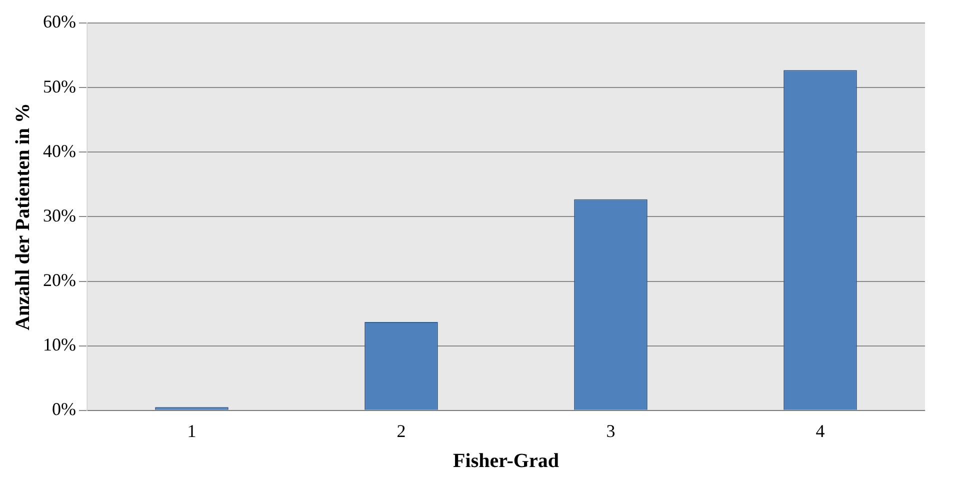 This screenshot has width=953, height=489. Describe the element at coordinates (59, 86) in the screenshot. I see `y-tick-label: 50%` at that location.